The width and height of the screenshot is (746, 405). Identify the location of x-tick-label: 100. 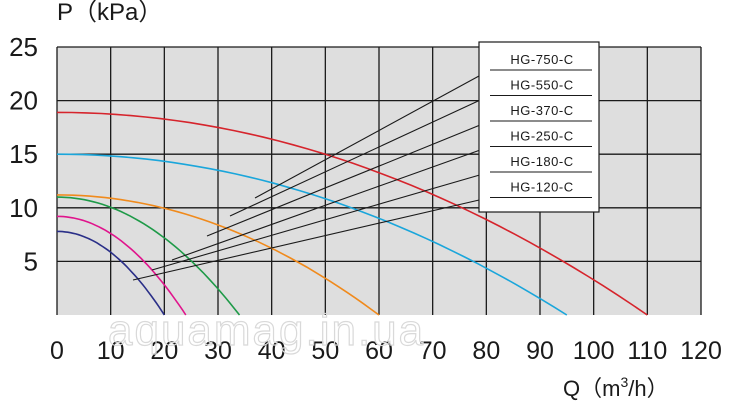
(594, 351).